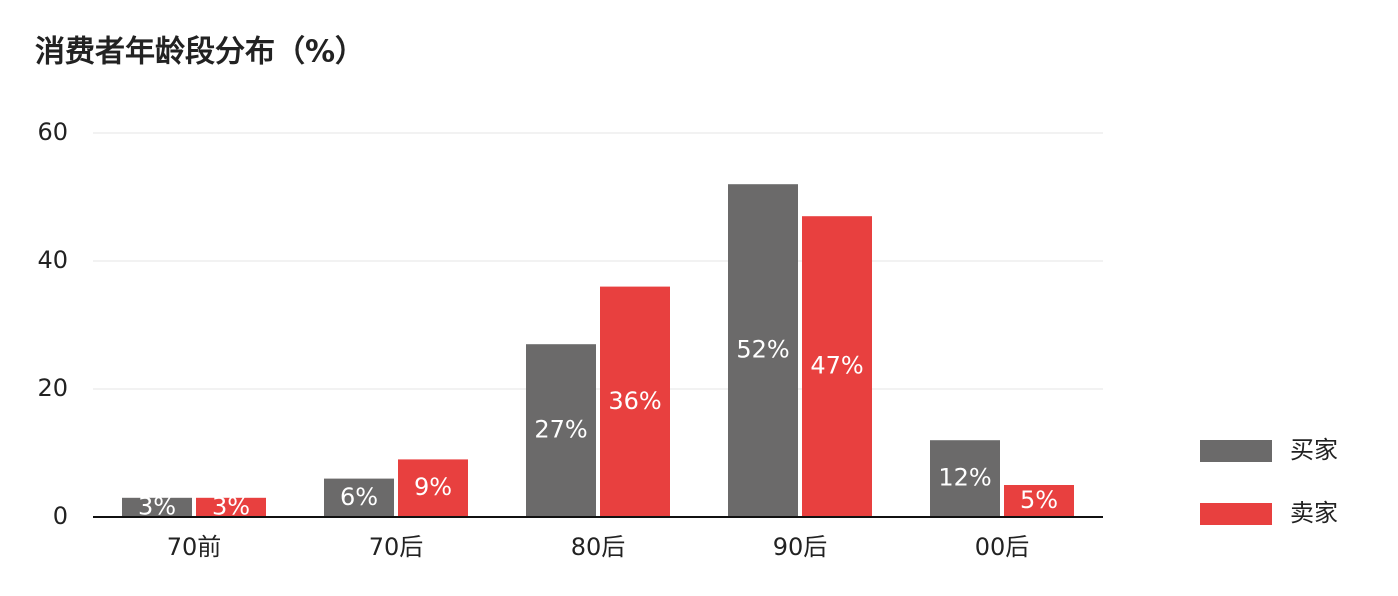  What do you see at coordinates (60, 516) in the screenshot?
I see `y-tick-label: 0` at bounding box center [60, 516].